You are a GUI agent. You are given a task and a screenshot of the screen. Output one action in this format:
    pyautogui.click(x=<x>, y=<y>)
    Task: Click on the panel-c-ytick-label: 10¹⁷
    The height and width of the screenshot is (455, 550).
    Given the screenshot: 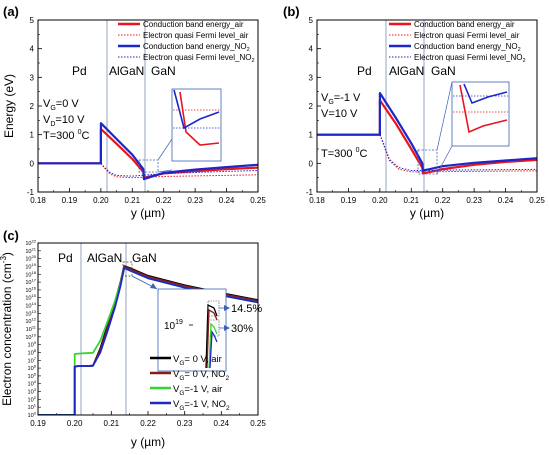 What is the action you would take?
    pyautogui.click(x=30, y=282)
    